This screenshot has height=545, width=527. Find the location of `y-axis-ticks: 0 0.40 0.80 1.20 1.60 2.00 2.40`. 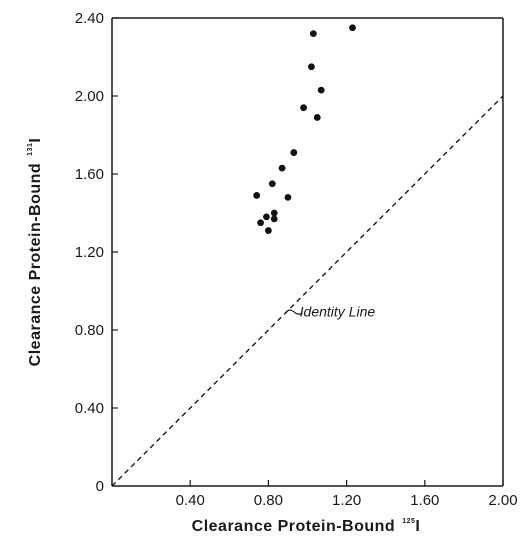

y-axis-ticks: 0 0.40 0.80 1.20 1.60 2.00 2.40 is located at coordinates (96, 252).